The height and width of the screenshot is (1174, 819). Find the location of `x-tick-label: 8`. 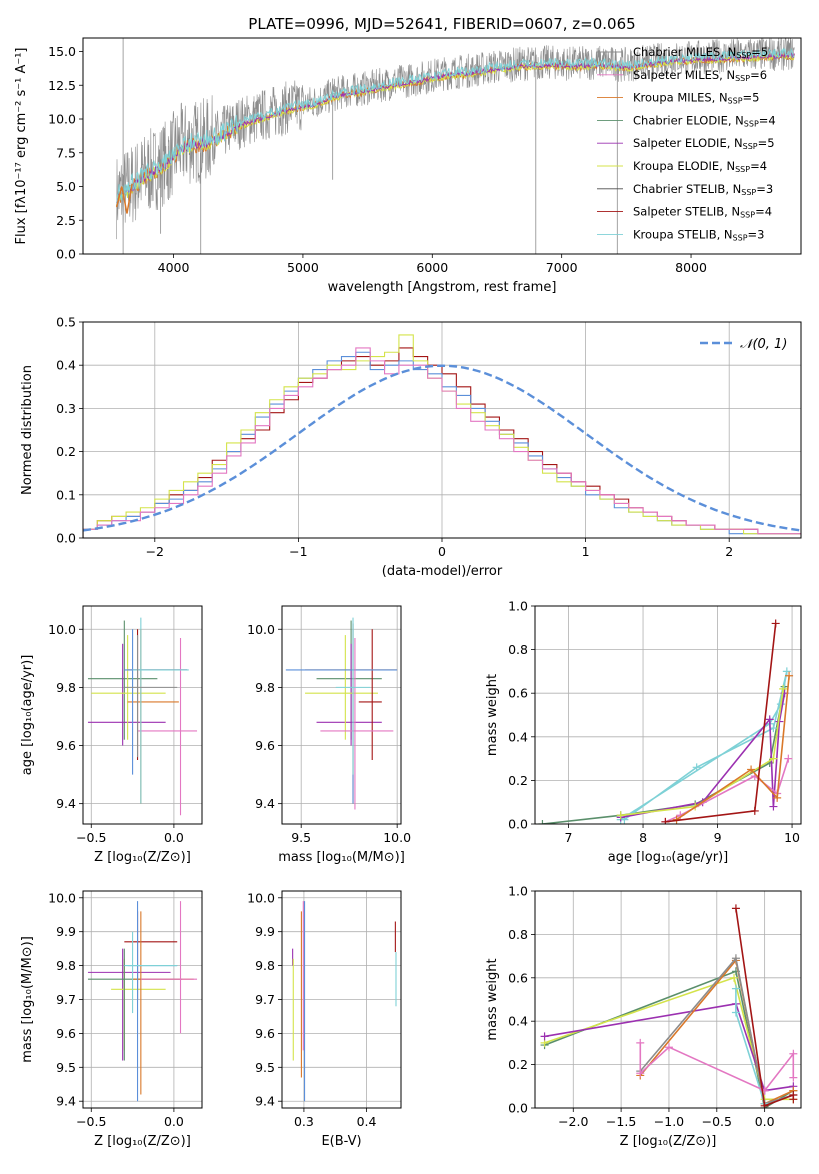

x-tick-label: 8 is located at coordinates (643, 837).